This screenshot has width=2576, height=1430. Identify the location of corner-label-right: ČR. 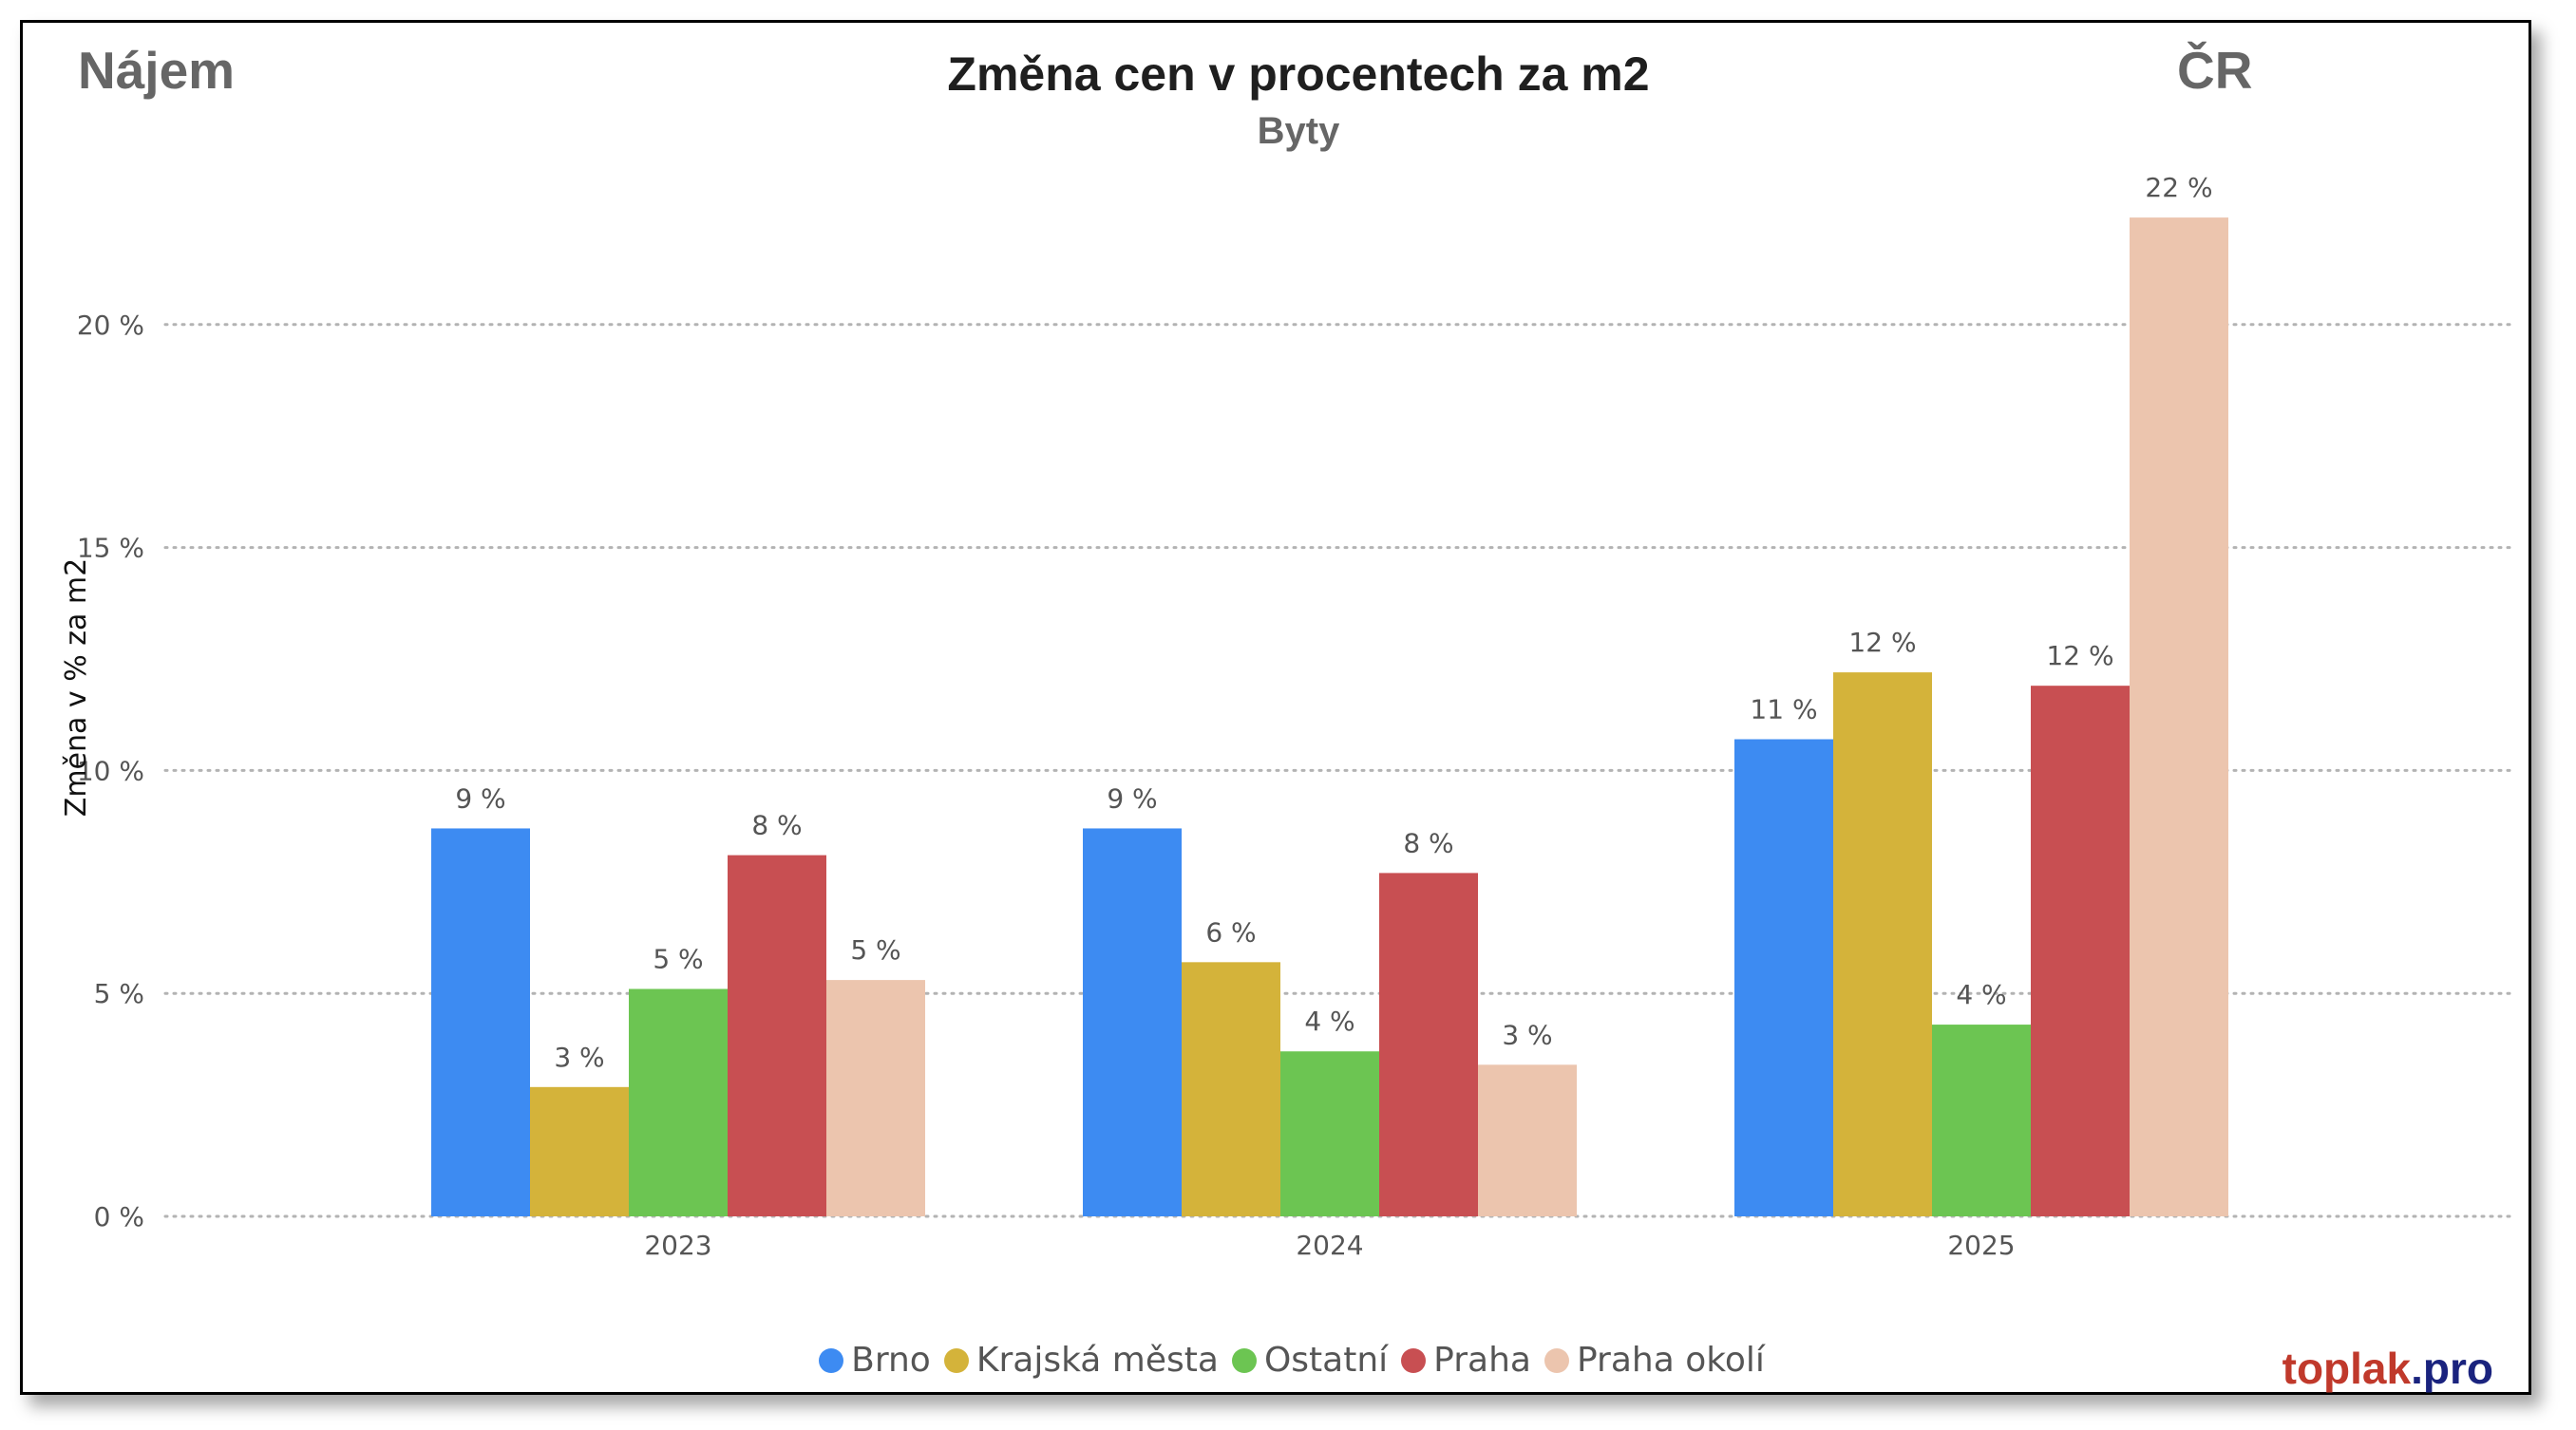
(2215, 70).